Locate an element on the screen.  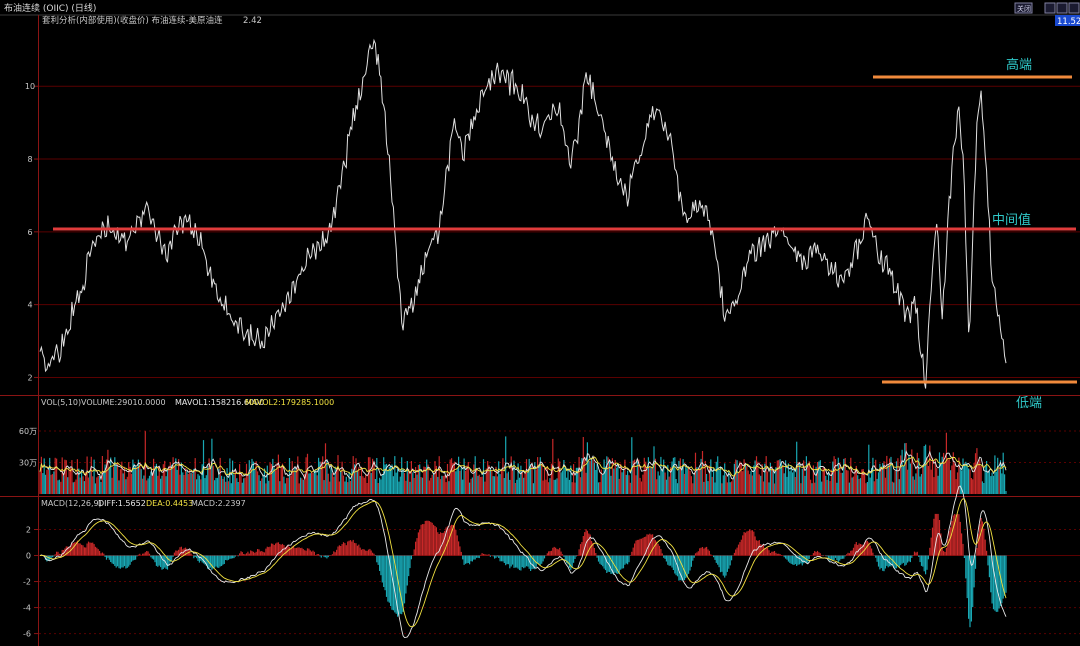
window-buttons: 关闭 is located at coordinates (1047, 8).